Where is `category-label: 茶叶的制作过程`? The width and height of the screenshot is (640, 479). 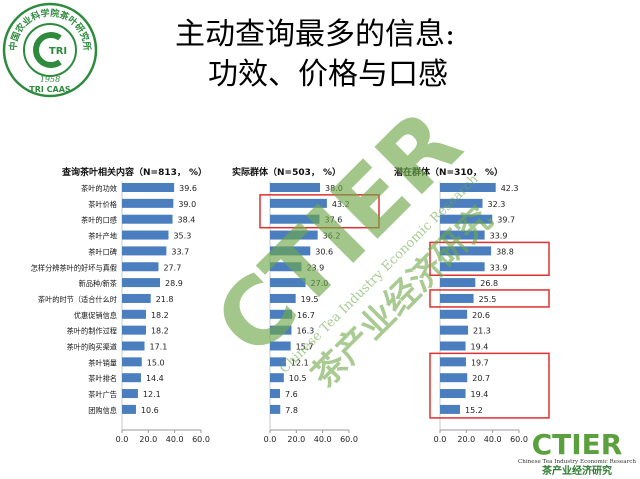 category-label: 茶叶的制作过程 is located at coordinates (92, 331).